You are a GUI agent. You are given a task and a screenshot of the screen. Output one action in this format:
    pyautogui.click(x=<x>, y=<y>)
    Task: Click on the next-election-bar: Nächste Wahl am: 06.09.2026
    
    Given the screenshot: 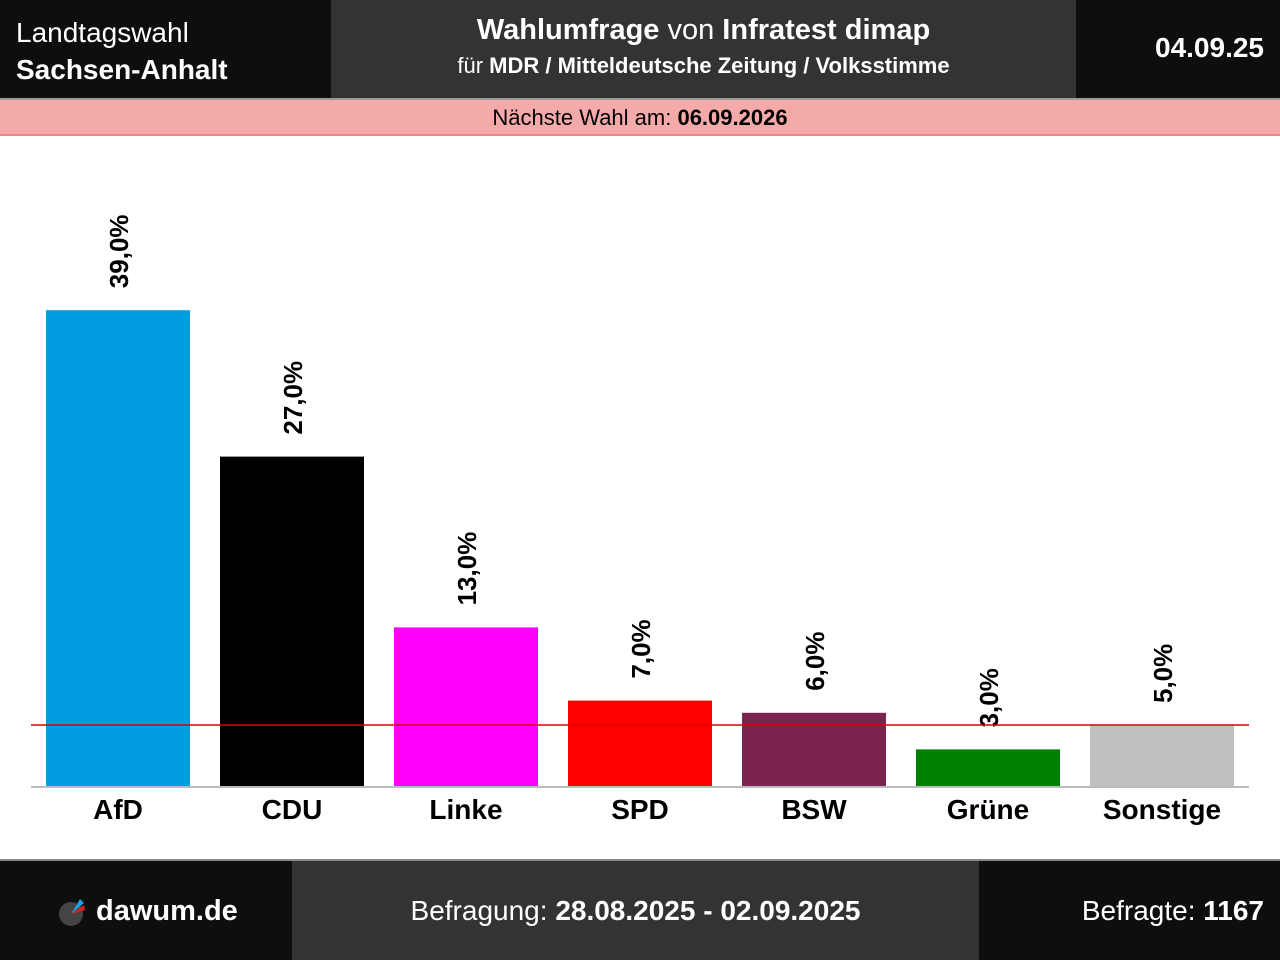 What is the action you would take?
    pyautogui.click(x=640, y=117)
    